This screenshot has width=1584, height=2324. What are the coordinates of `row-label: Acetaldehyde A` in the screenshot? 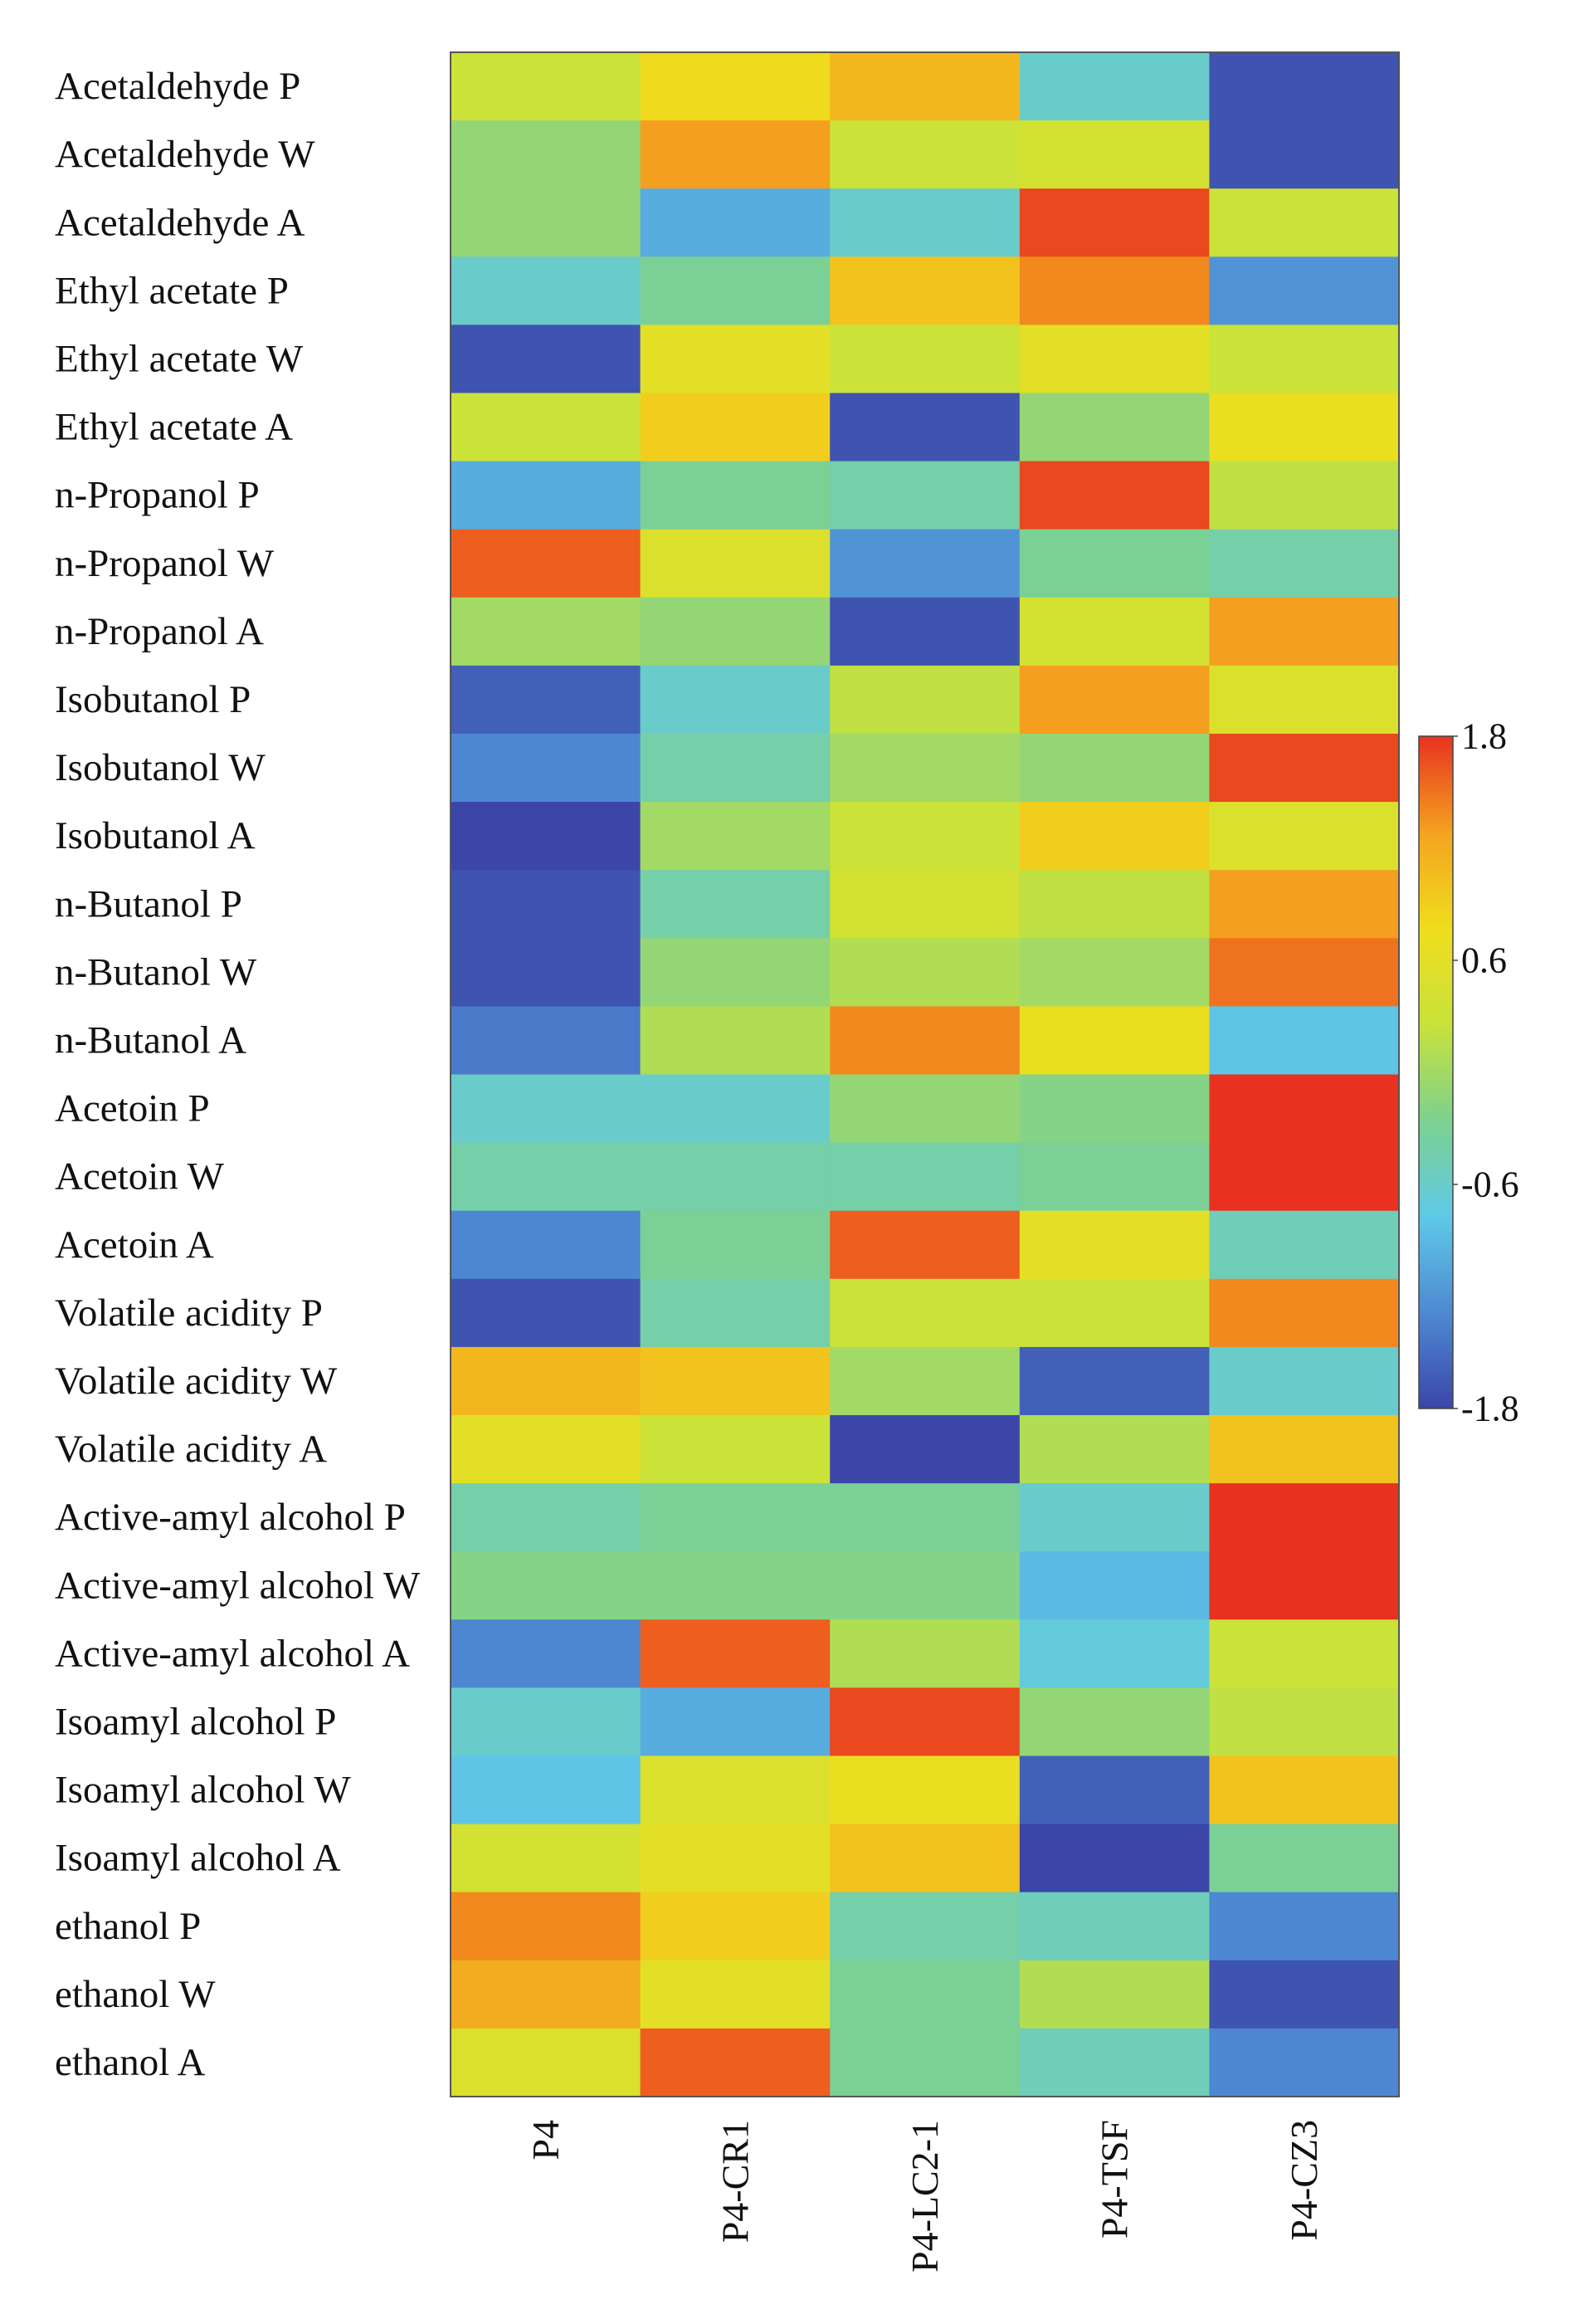 It's located at (180, 223).